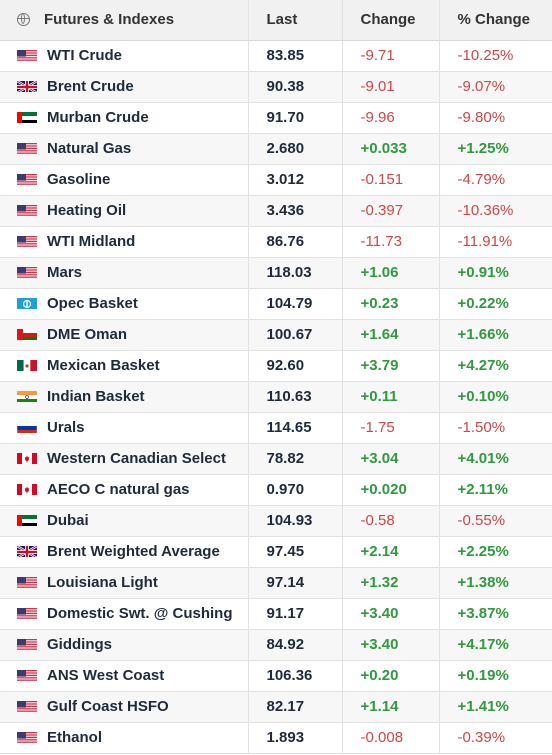  I want to click on instrument-cell: Natural Gas, so click(124, 149).